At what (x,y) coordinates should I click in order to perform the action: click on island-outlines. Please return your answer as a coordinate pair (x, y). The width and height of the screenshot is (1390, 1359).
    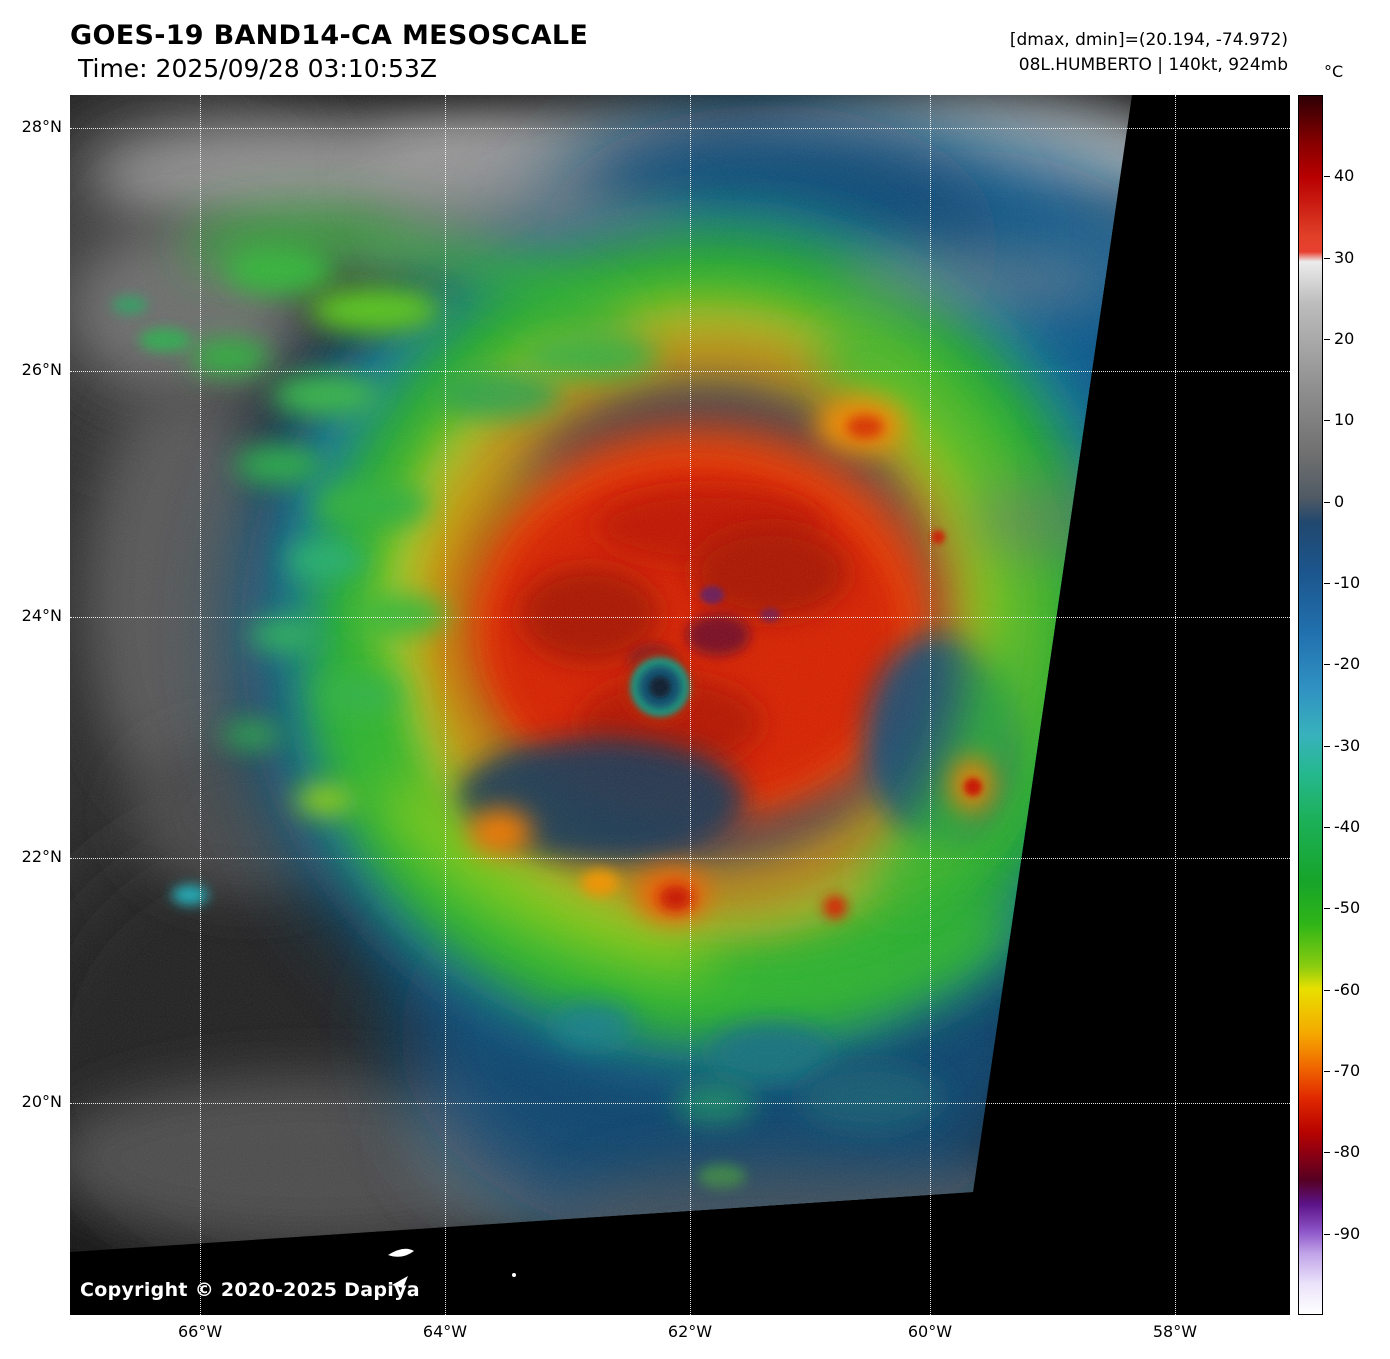
    Looking at the image, I should click on (452, 1268).